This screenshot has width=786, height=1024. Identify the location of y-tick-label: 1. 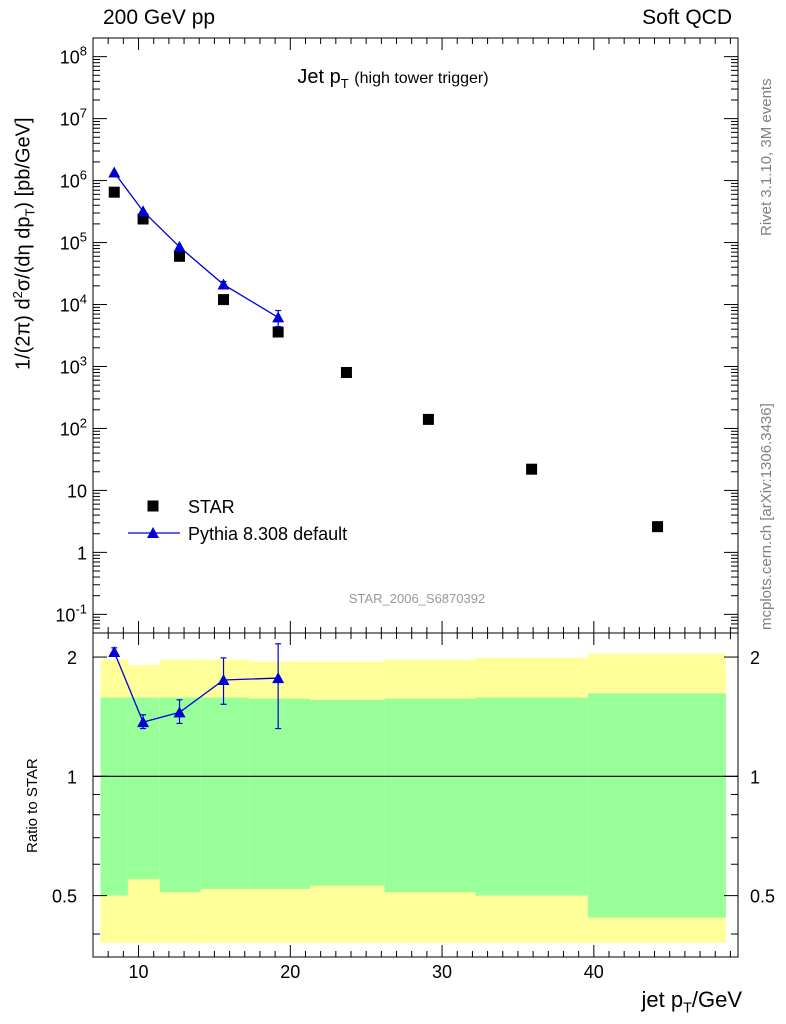
(82, 553).